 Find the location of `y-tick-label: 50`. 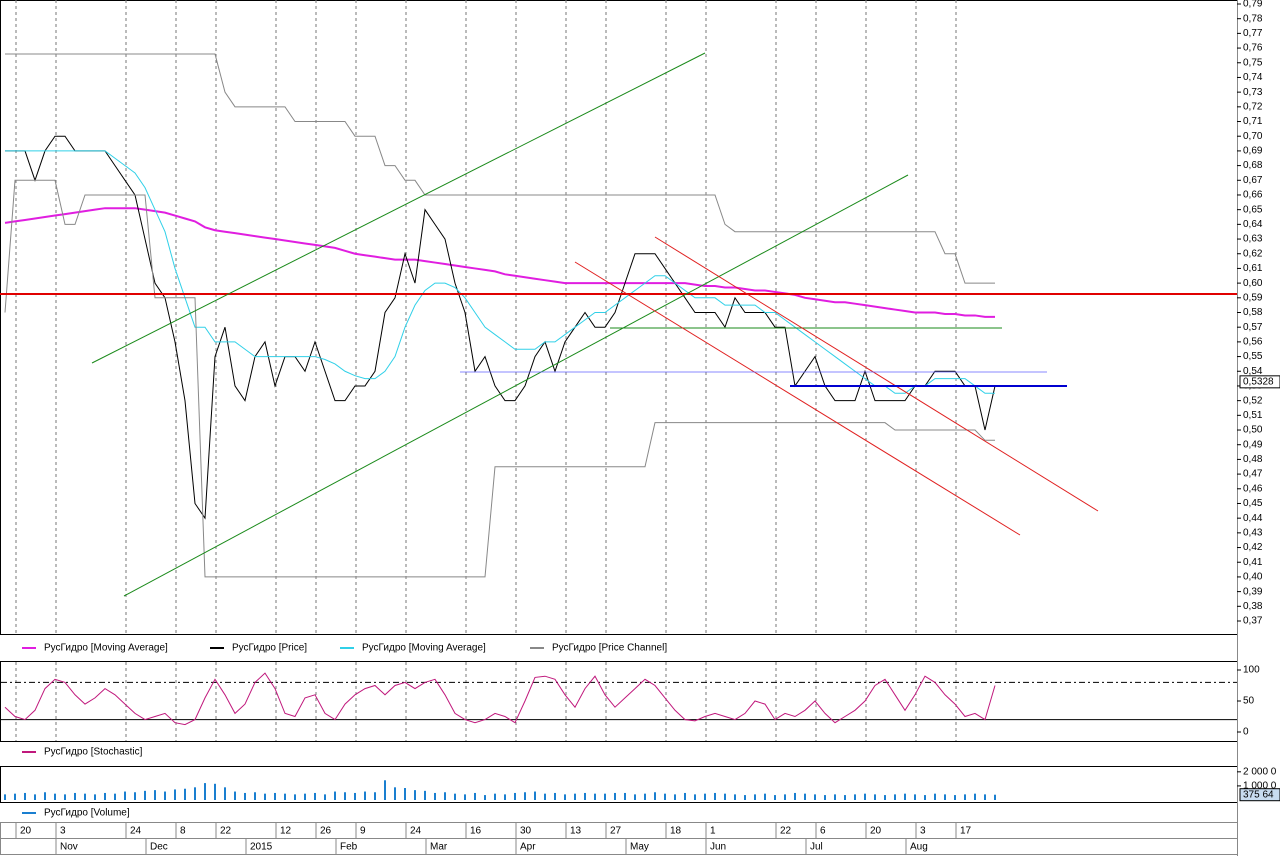

y-tick-label: 50 is located at coordinates (1249, 701).